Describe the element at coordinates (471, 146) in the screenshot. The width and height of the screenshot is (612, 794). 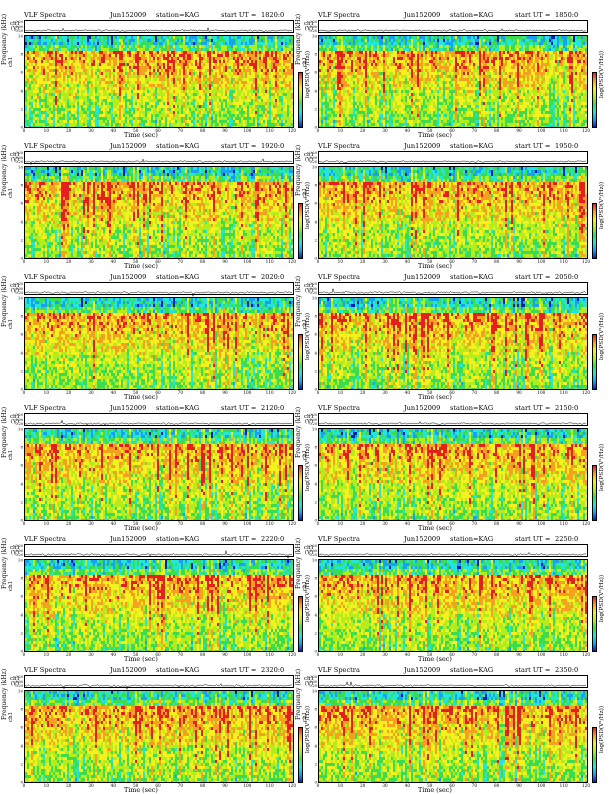
I see `panel-station: station=KAG` at that location.